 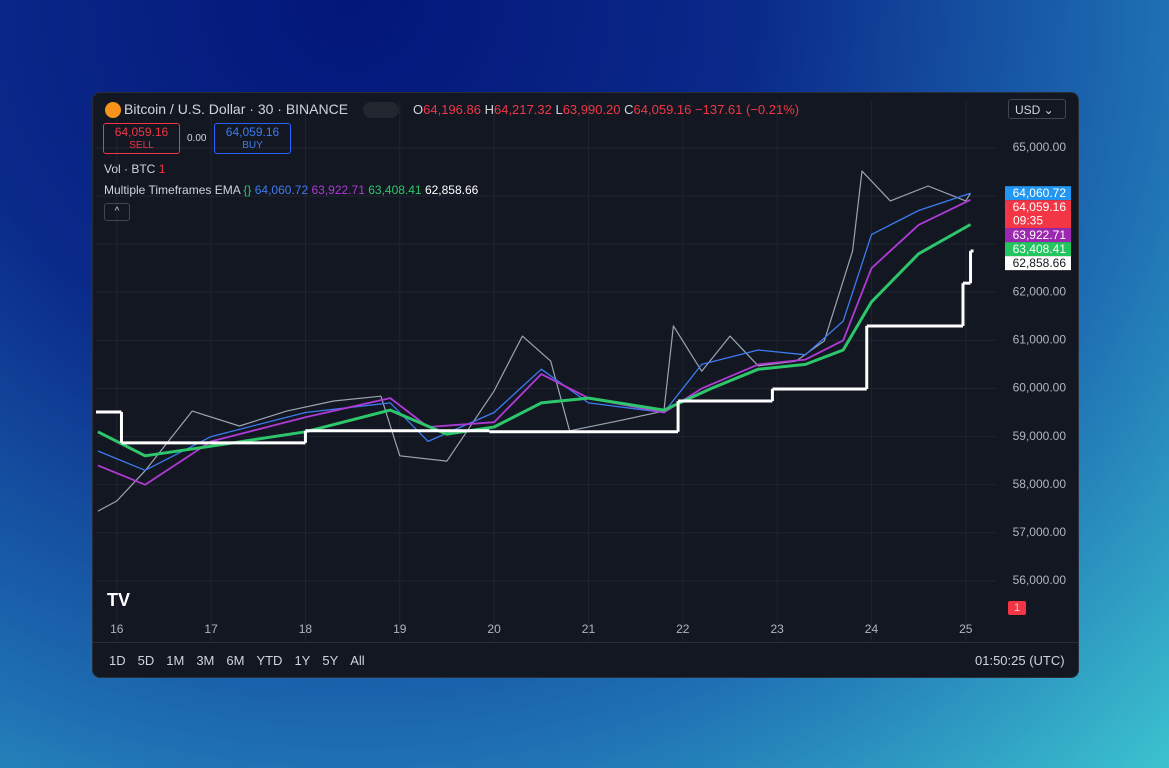 What do you see at coordinates (113, 110) in the screenshot?
I see `btc-icon` at bounding box center [113, 110].